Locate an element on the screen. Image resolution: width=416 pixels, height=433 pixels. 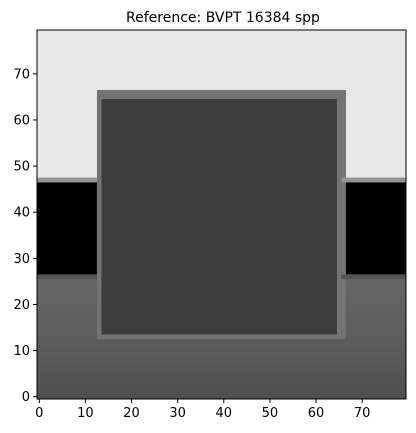
y-tick-label: 30 is located at coordinates (21, 259).